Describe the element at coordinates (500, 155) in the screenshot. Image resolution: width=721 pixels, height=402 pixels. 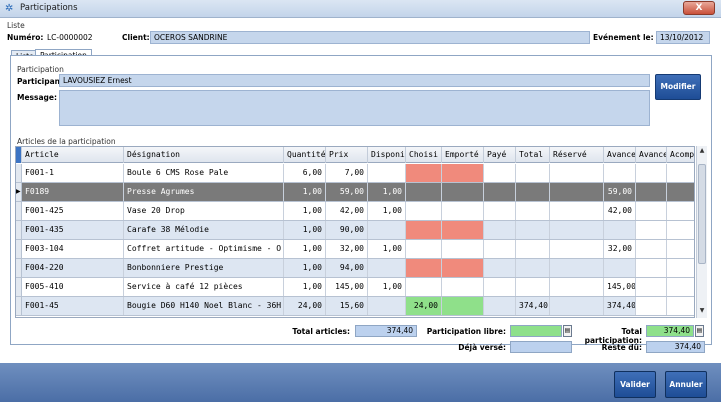
I see `column-header-paye: Payé` at that location.